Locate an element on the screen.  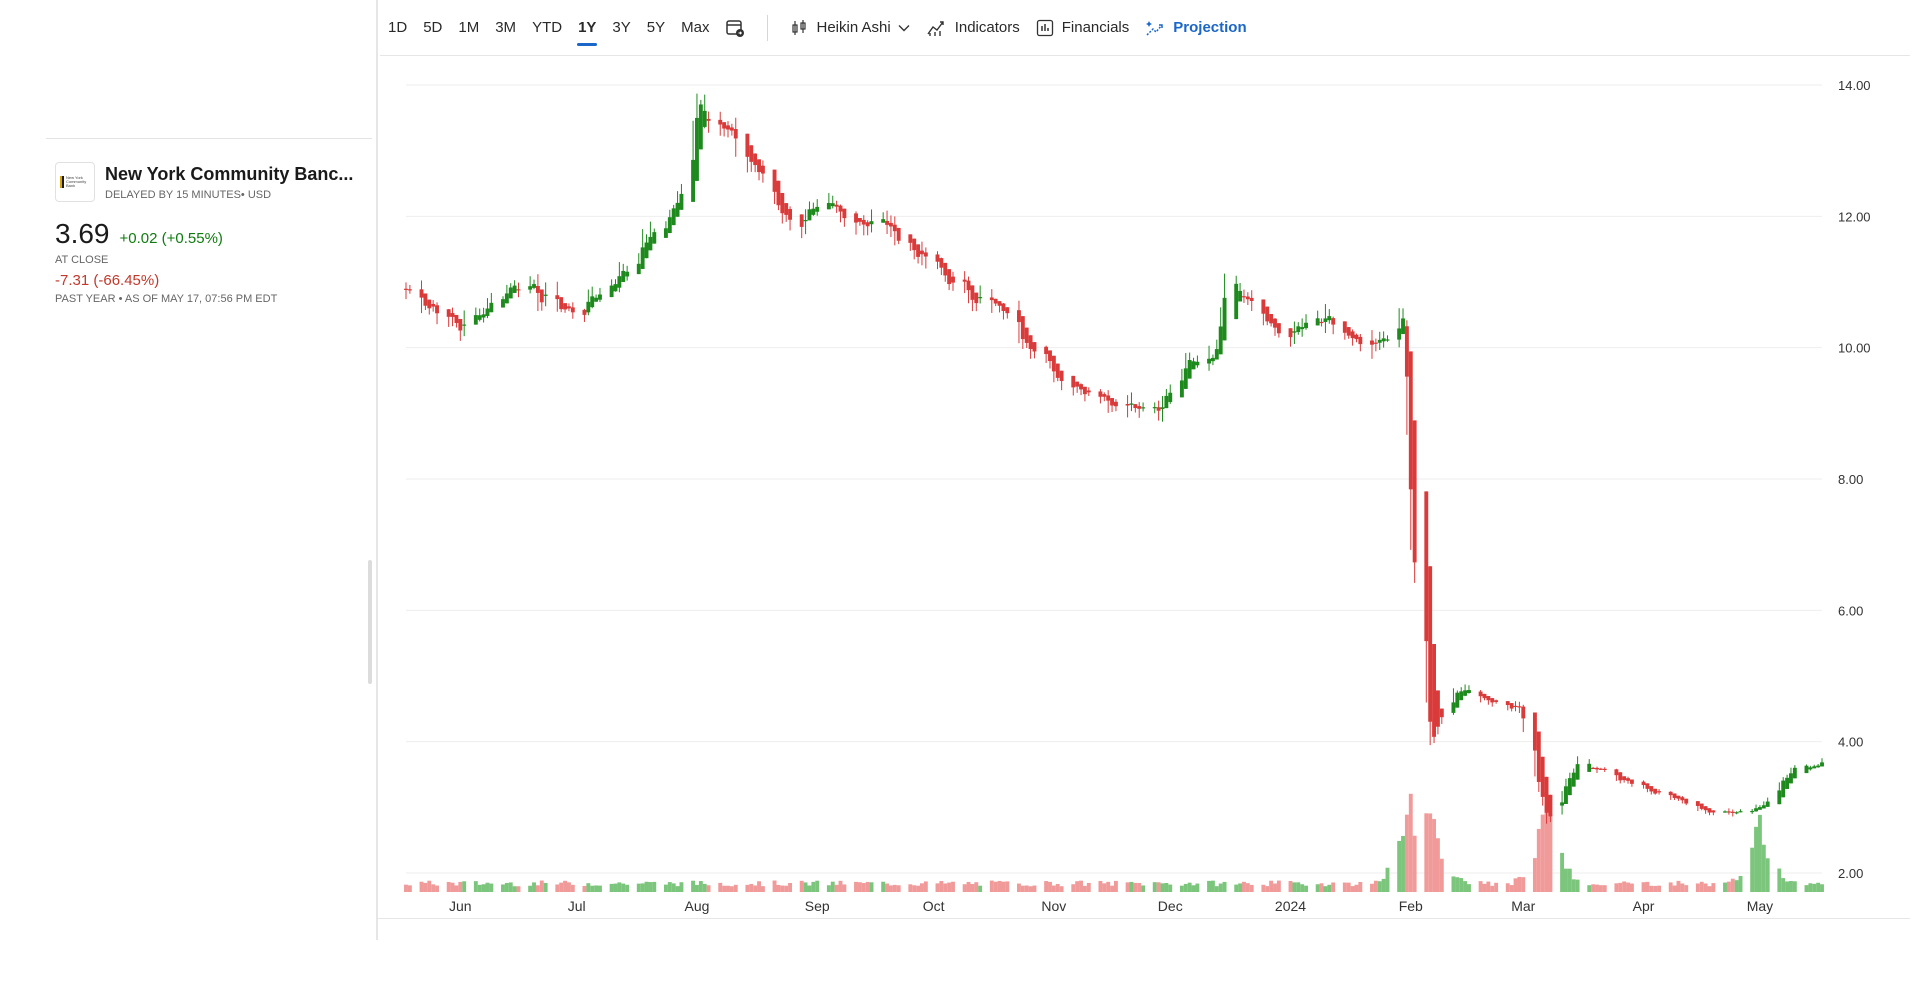
range-5y: 5Y is located at coordinates (656, 27).